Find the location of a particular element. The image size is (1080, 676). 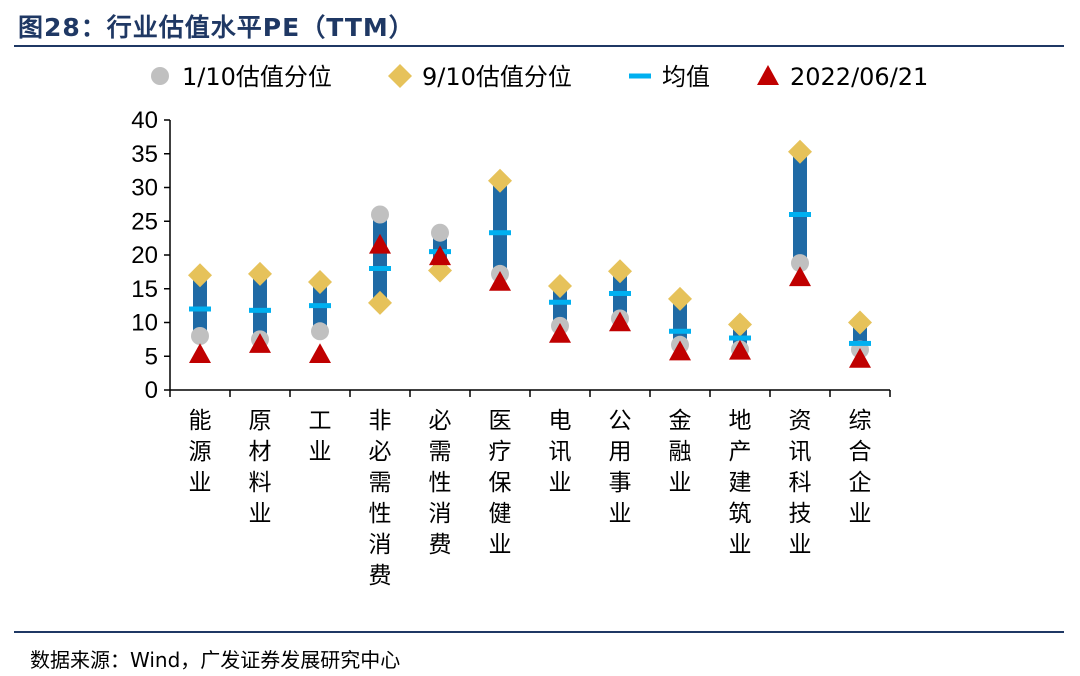

top-divider is located at coordinates (539, 46).